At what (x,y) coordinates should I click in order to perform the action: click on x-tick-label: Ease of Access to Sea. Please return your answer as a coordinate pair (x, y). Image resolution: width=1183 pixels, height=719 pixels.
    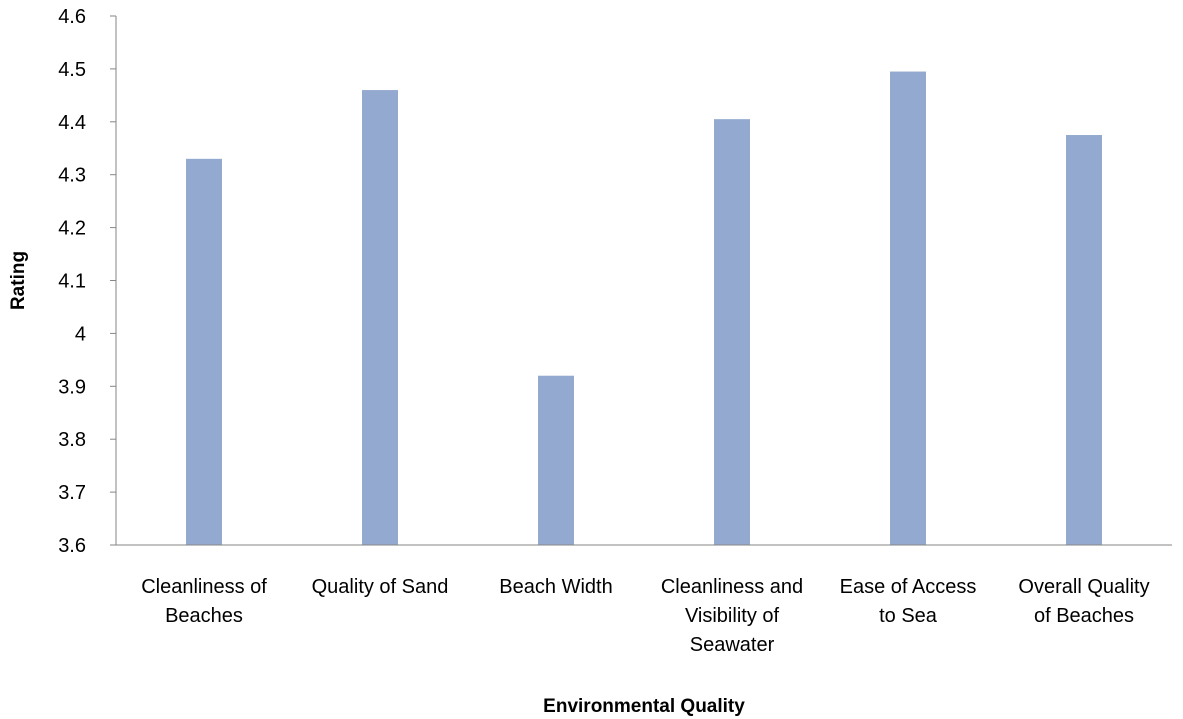
    Looking at the image, I should click on (908, 601).